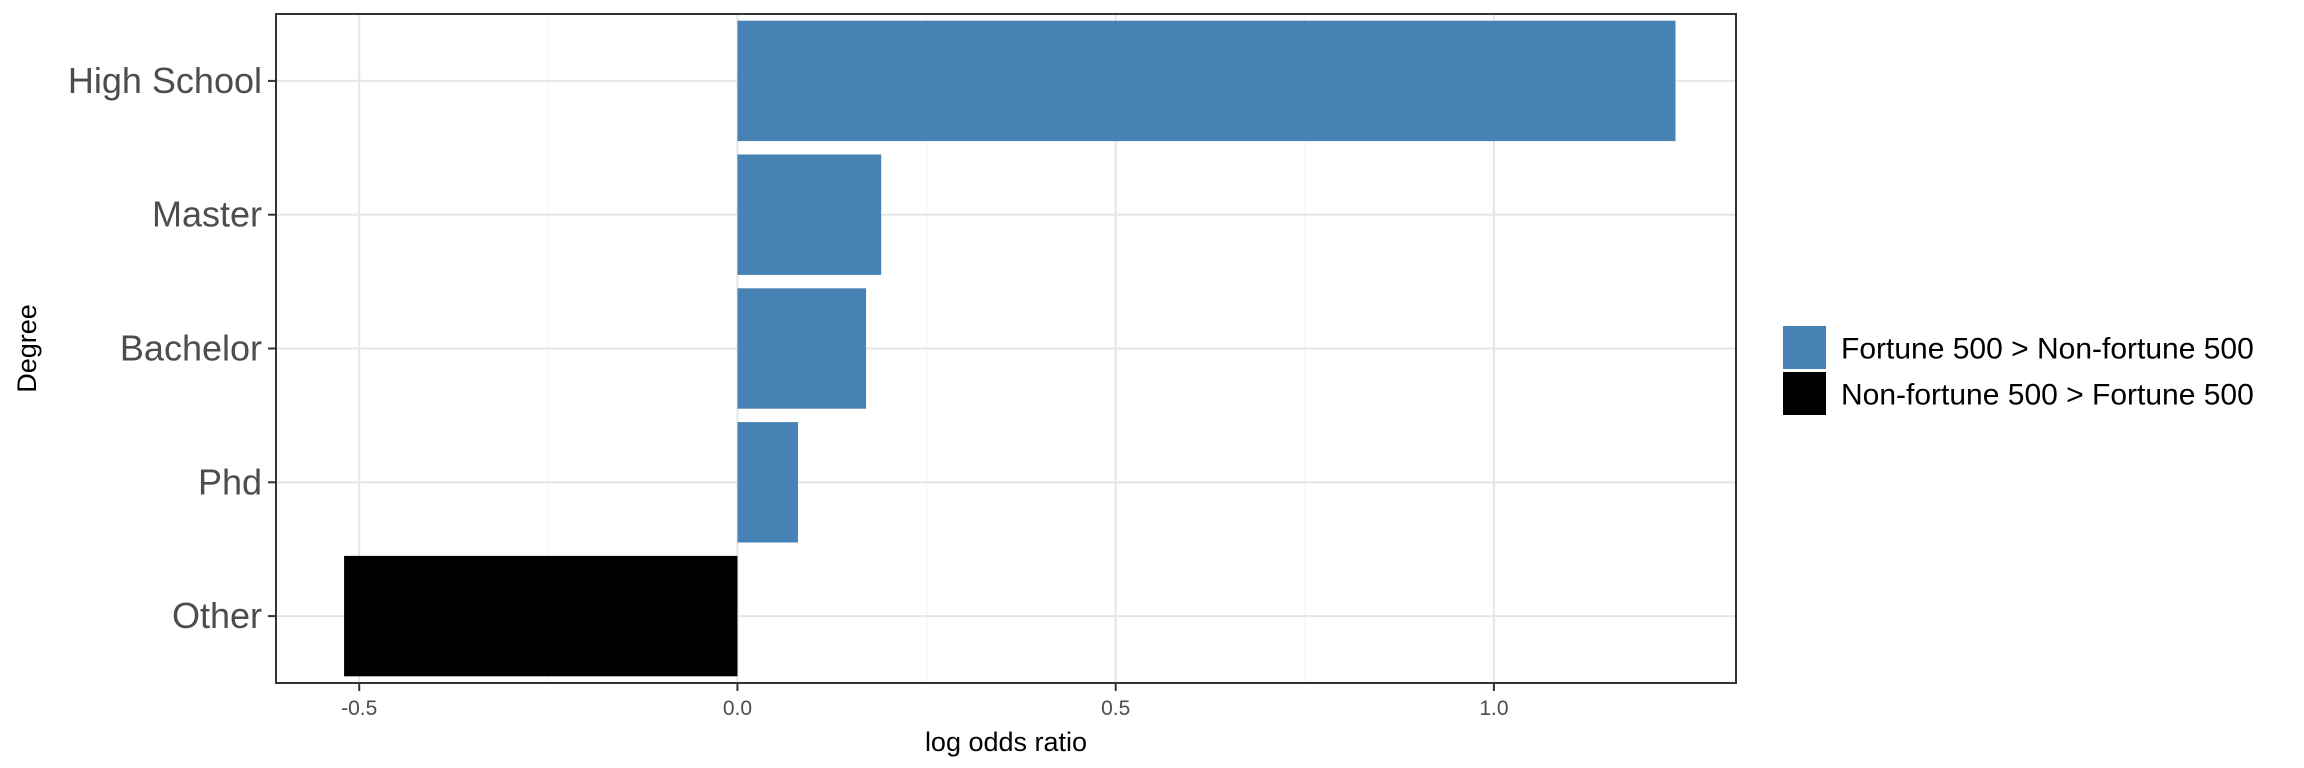  What do you see at coordinates (1206, 81) in the screenshot?
I see `bar-high-school` at bounding box center [1206, 81].